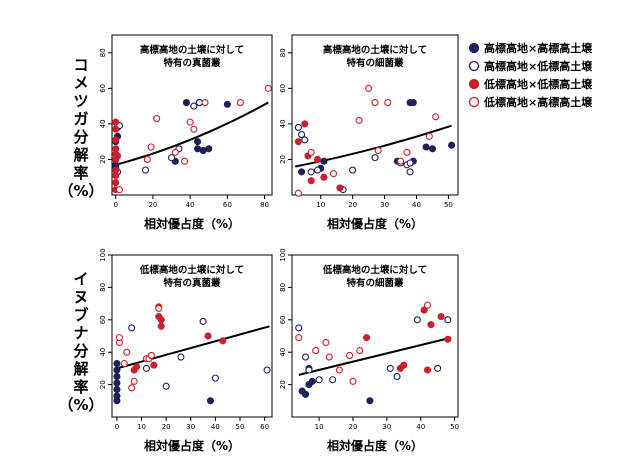  Describe the element at coordinates (375, 283) in the screenshot. I see `panel-title-line: 特有の細菌叢` at that location.